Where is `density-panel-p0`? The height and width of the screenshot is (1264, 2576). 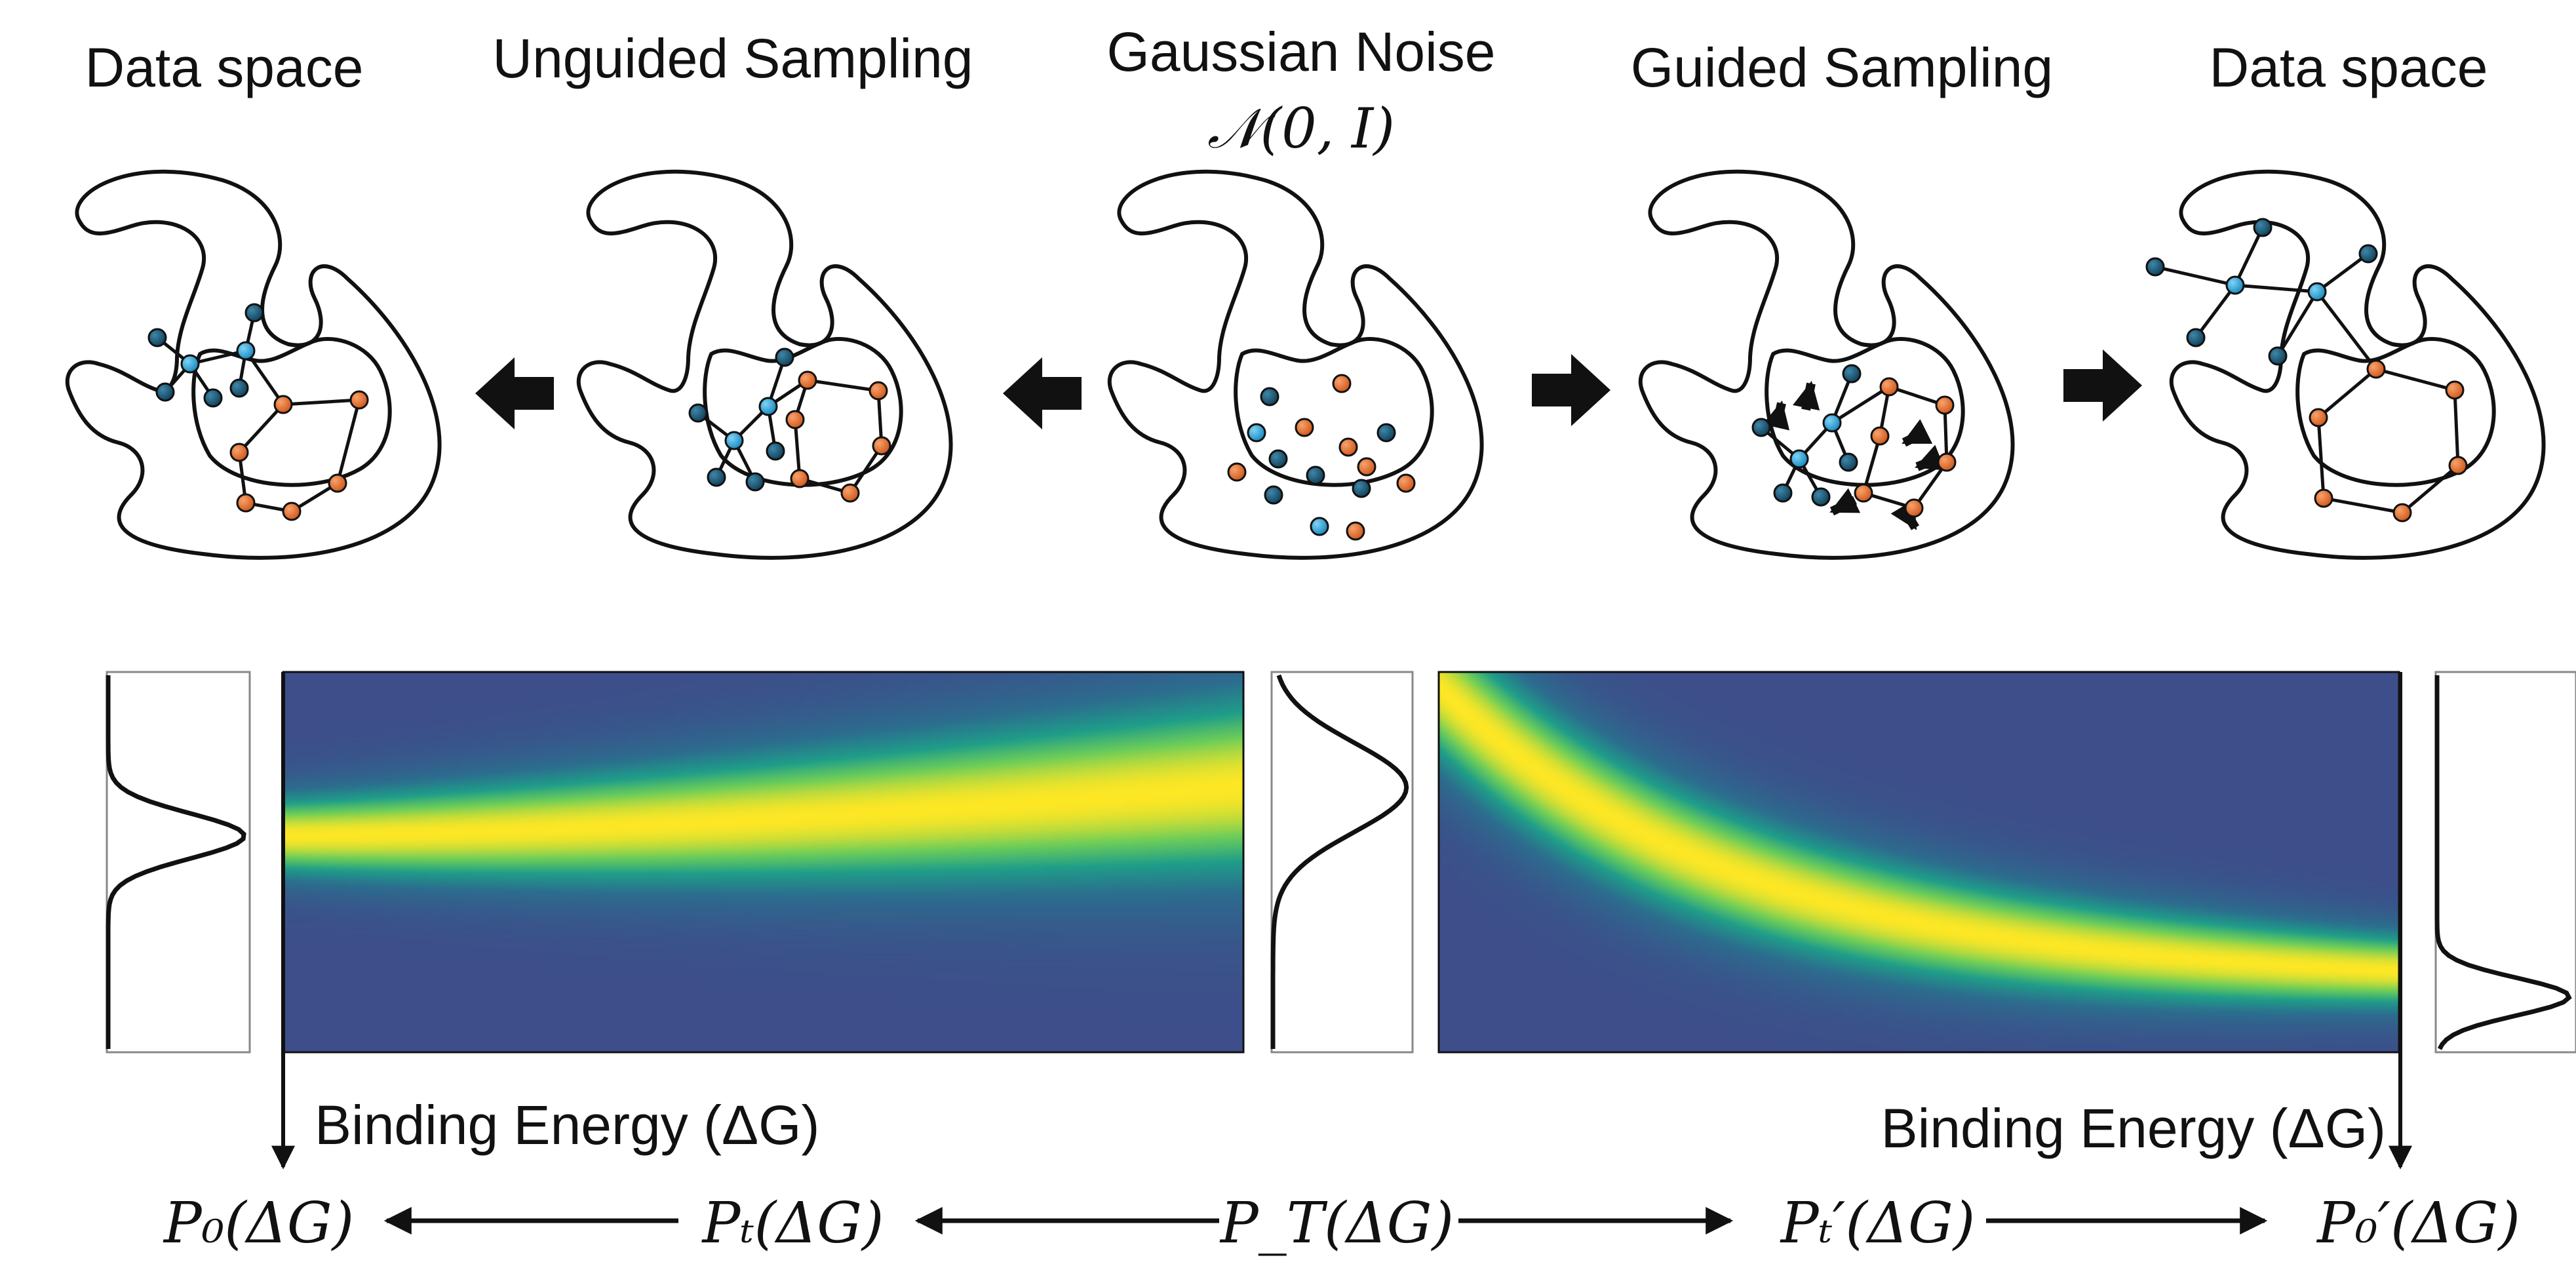
density-panel-p0 is located at coordinates (178, 862).